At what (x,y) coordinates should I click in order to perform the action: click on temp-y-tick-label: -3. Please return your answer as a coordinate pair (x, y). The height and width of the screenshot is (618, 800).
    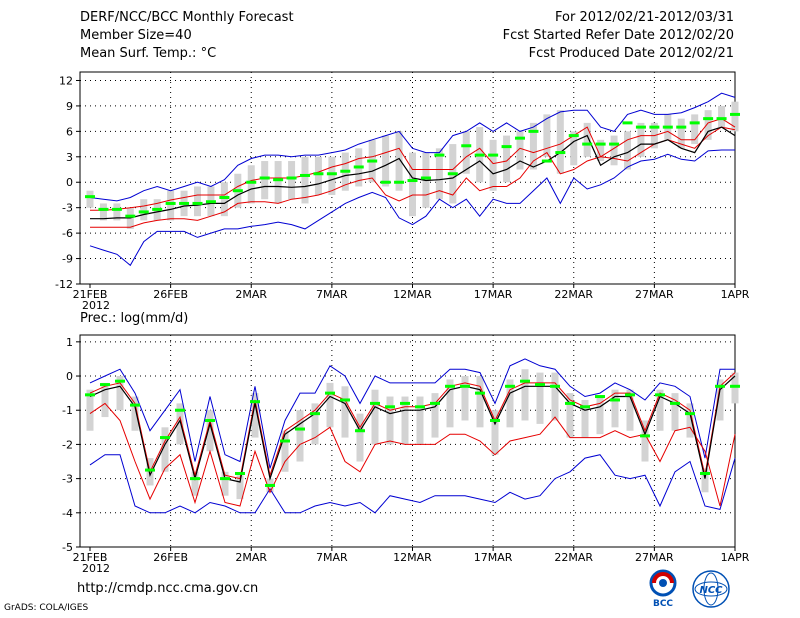
    Looking at the image, I should click on (67, 208).